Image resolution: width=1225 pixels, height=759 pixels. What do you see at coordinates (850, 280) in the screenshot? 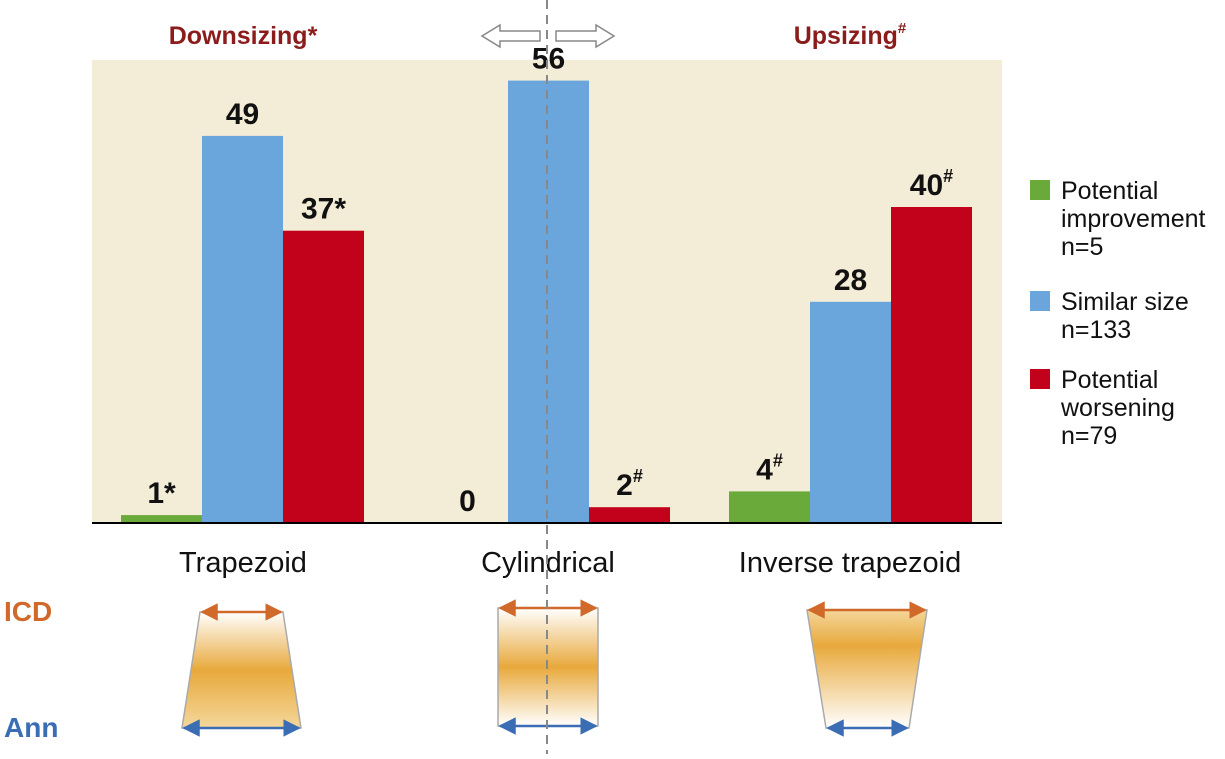
I see `bar-value-label: 28` at bounding box center [850, 280].